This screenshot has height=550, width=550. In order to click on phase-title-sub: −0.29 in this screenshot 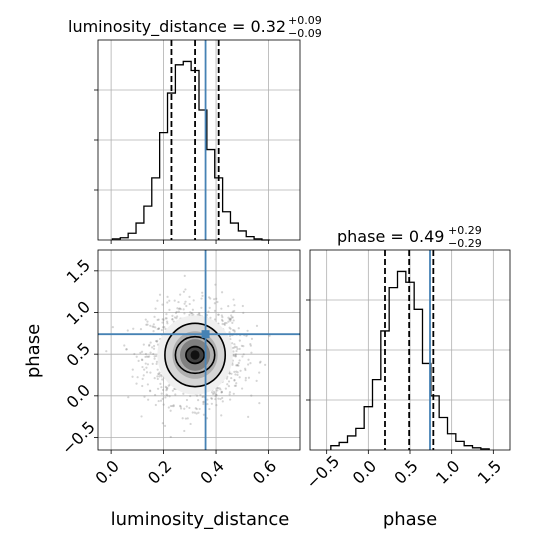, I will do `click(465, 243)`.